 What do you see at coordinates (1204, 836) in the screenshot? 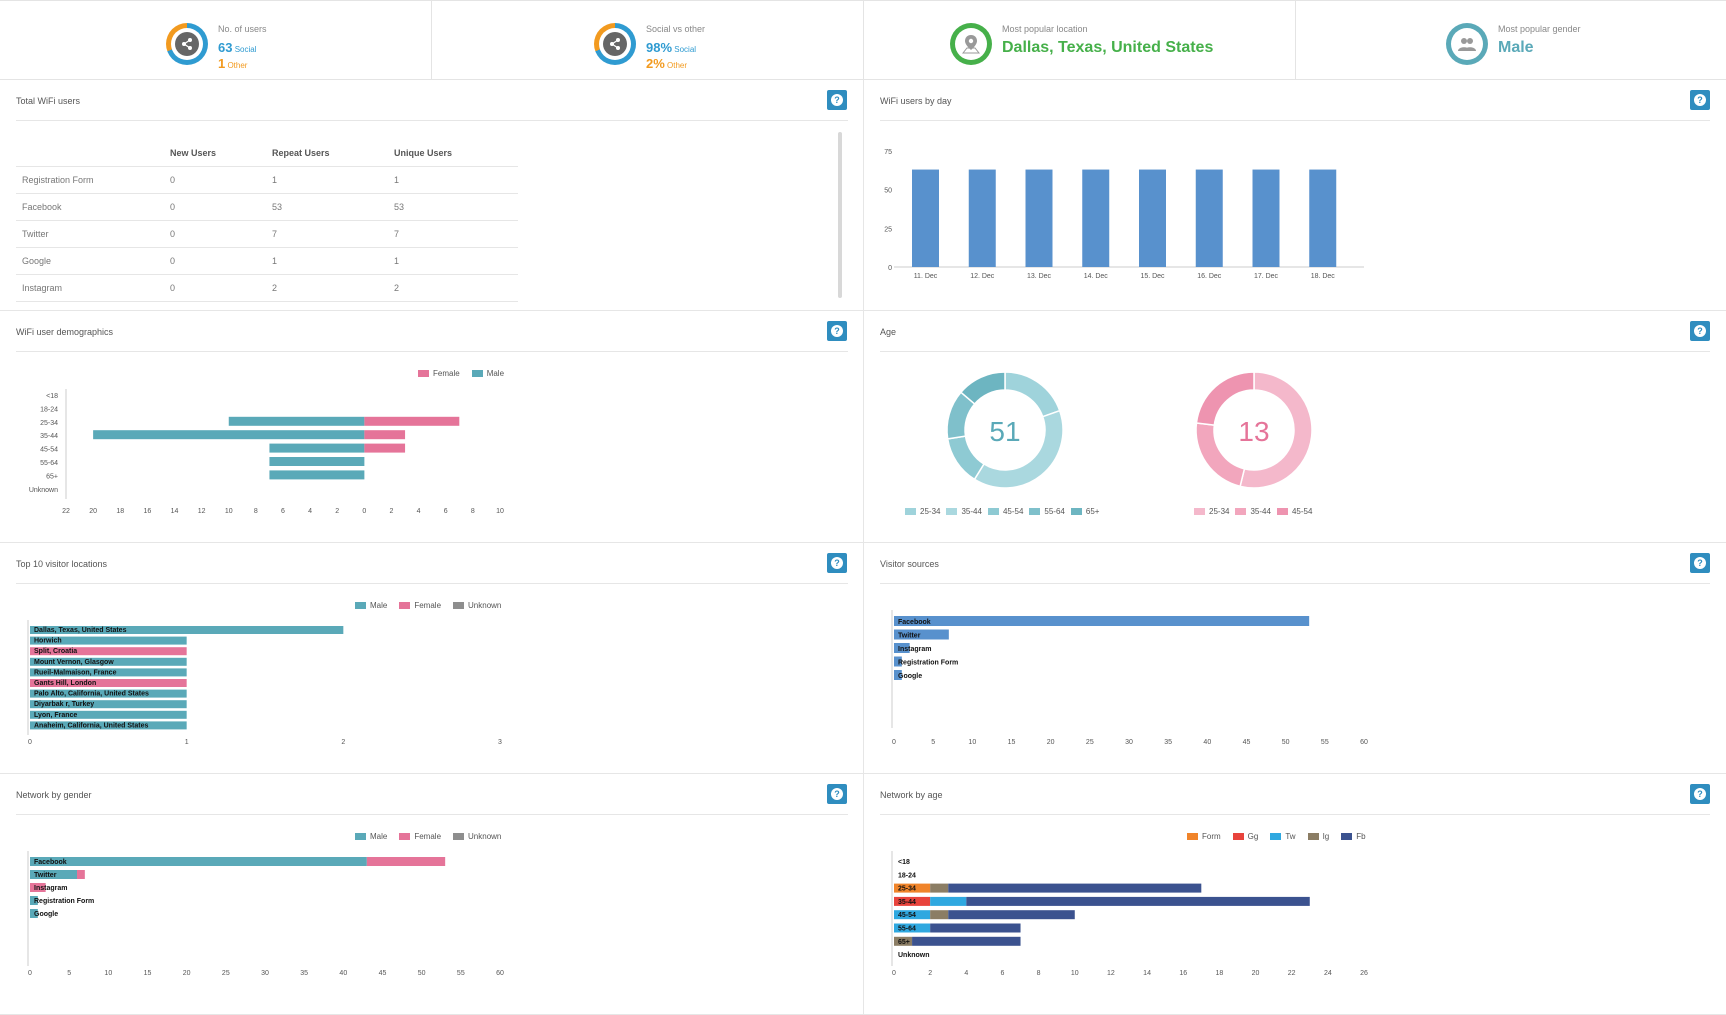
I see `legend-item: Form` at bounding box center [1204, 836].